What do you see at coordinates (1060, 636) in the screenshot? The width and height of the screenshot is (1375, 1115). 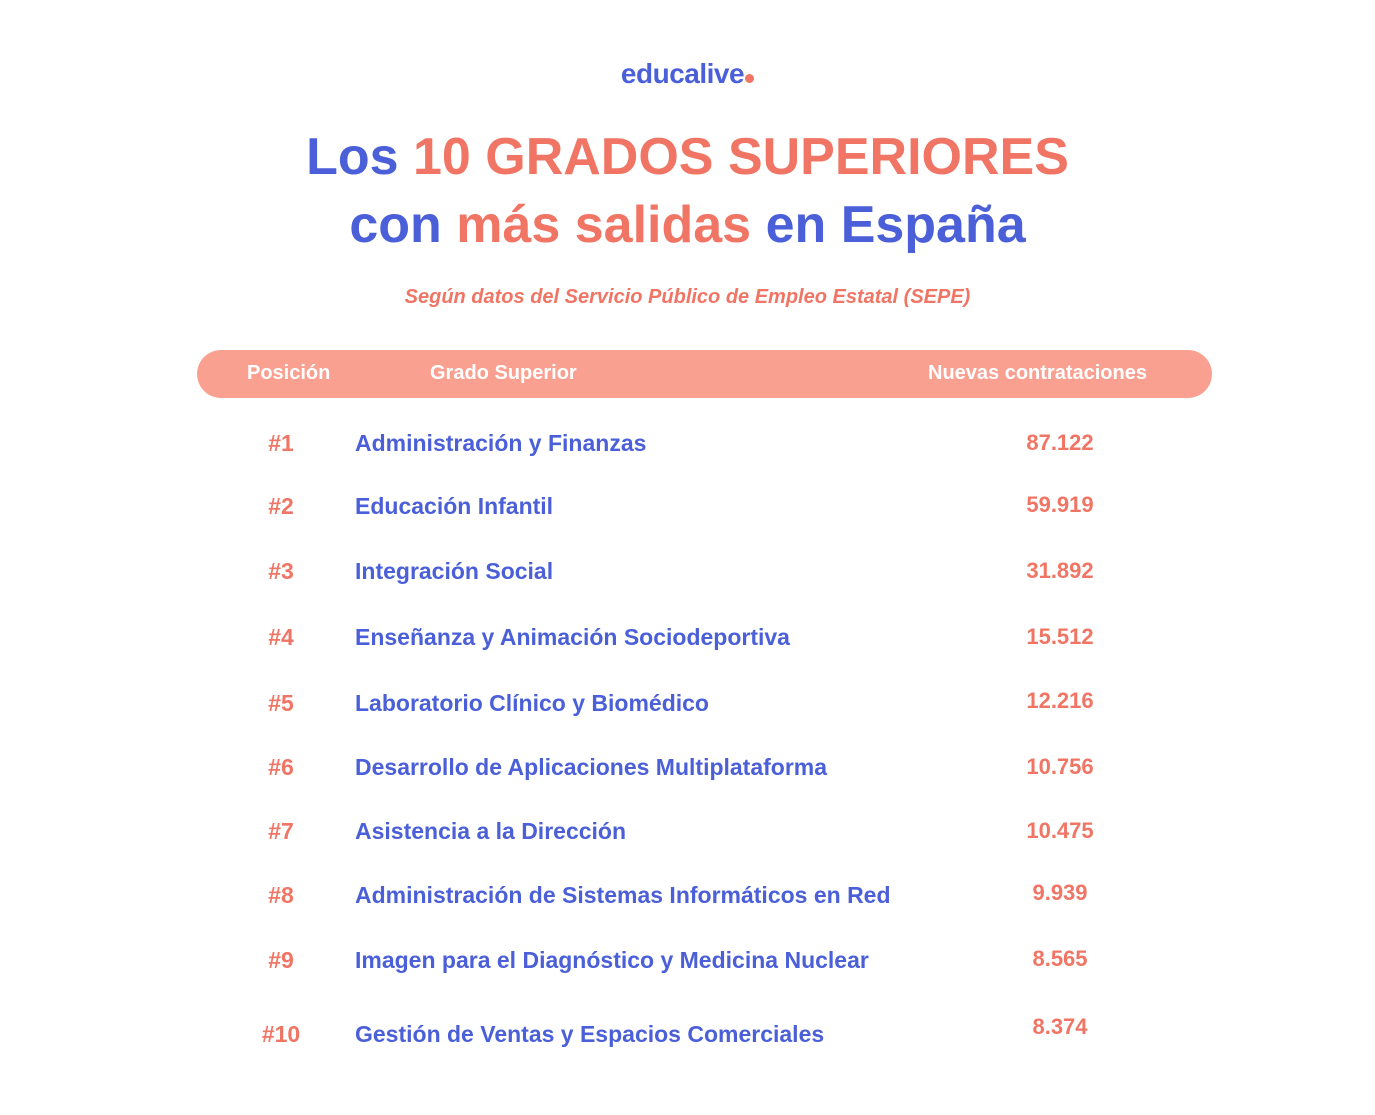 I see `hires: 15.512` at bounding box center [1060, 636].